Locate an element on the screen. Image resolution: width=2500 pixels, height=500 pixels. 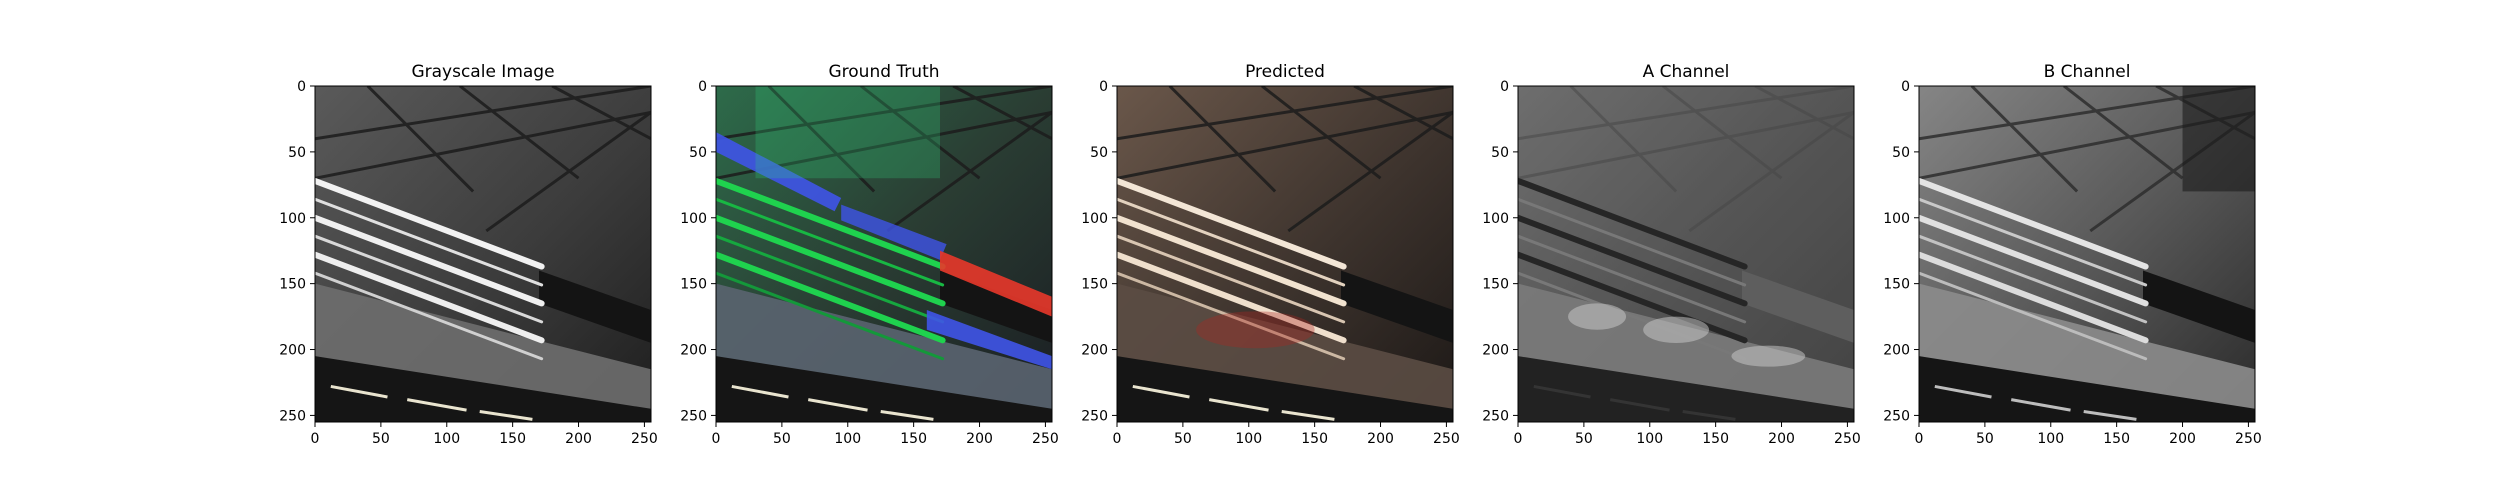
flat-overlay is located at coordinates (1686, 254).